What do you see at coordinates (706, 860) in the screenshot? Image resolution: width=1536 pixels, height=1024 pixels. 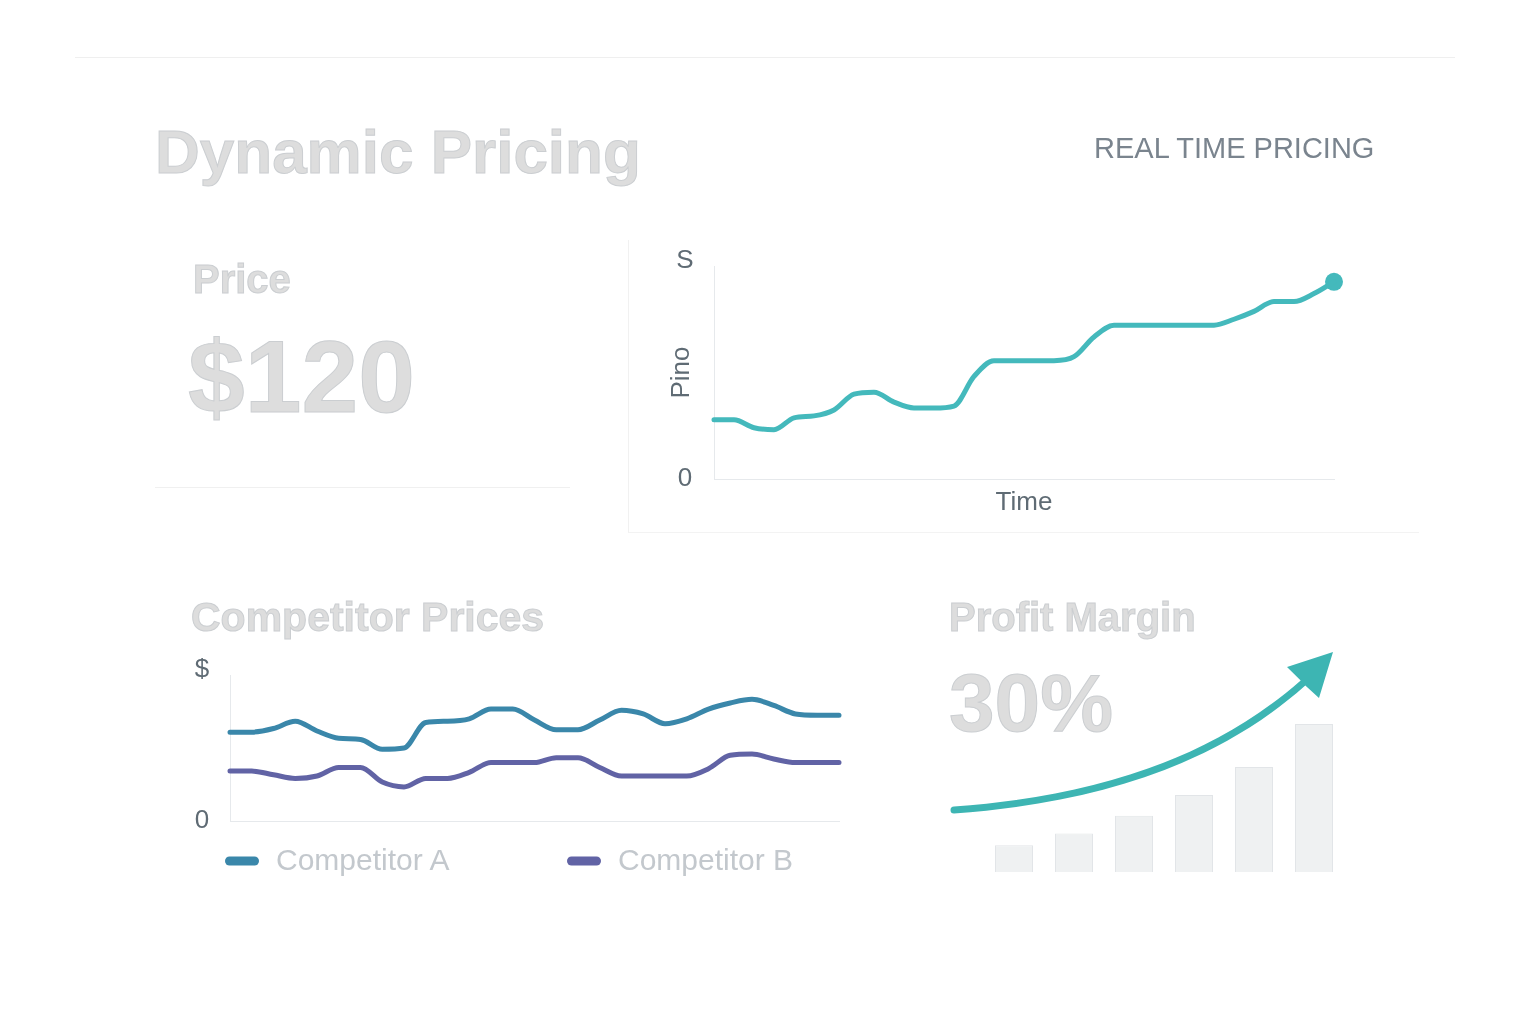 I see `legend-label: Competitor B` at bounding box center [706, 860].